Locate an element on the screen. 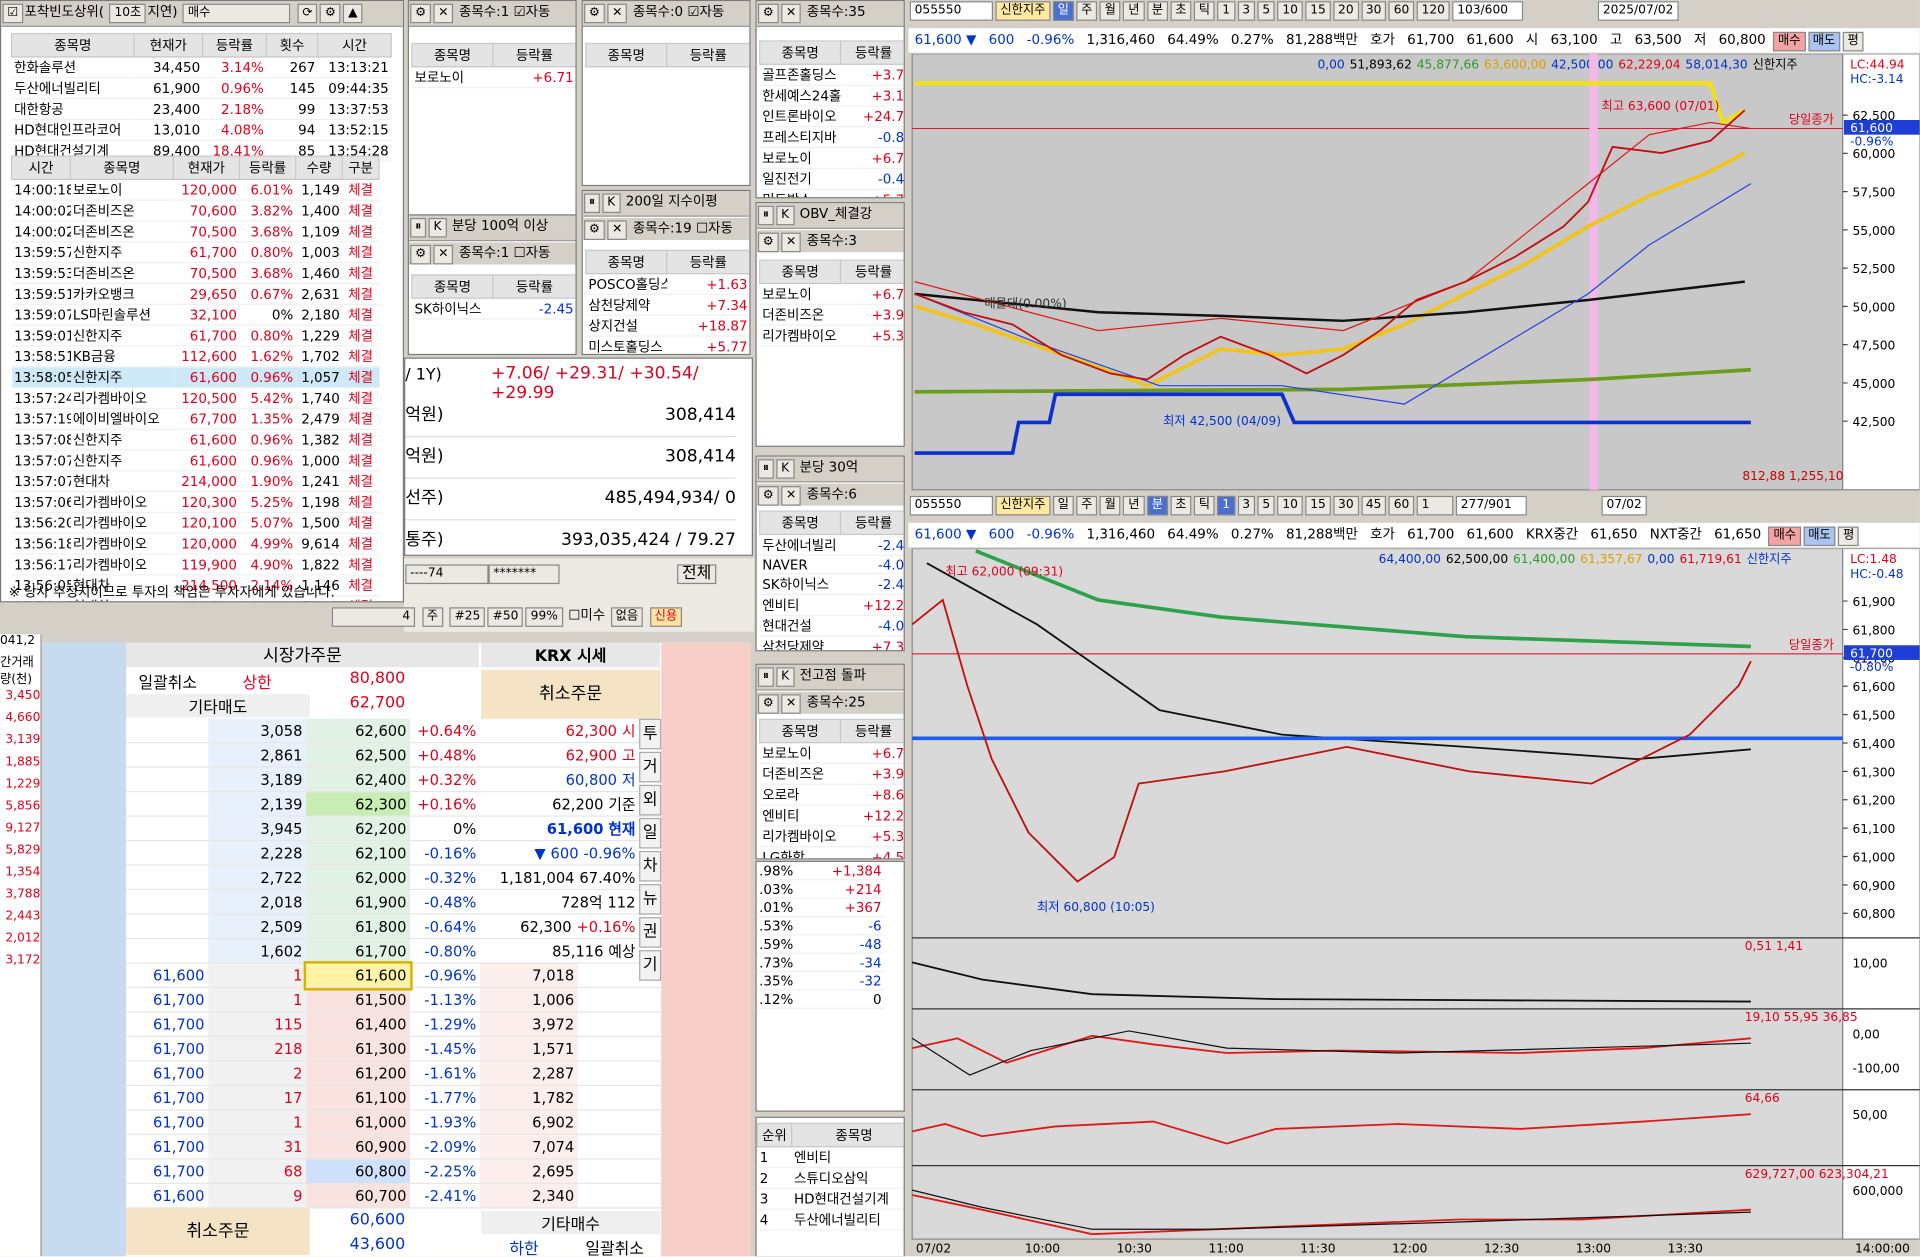 The height and width of the screenshot is (1257, 1920). refresh: ⟳ is located at coordinates (307, 13).